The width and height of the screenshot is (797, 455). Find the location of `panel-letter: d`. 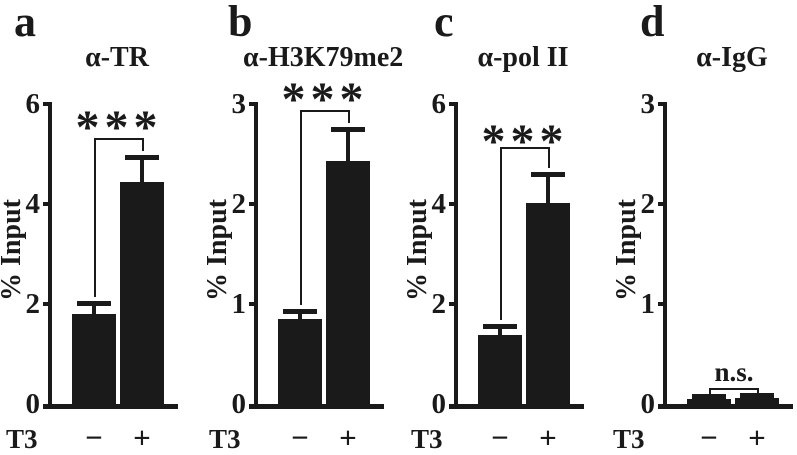

panel-letter: d is located at coordinates (652, 23).